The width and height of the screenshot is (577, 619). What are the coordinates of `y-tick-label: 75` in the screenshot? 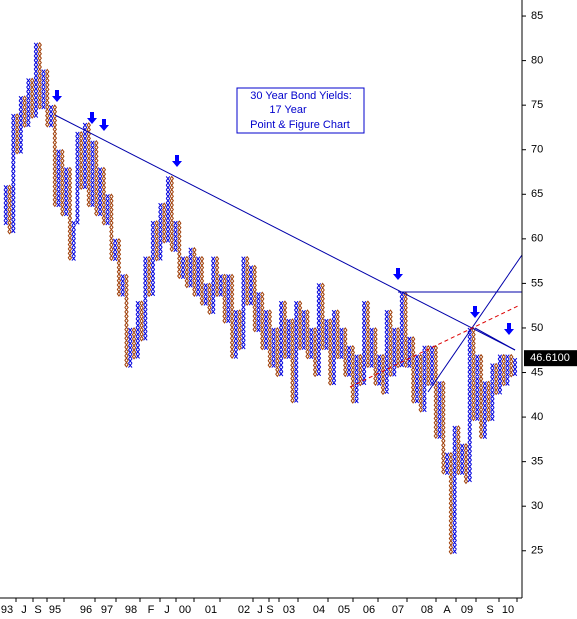 It's located at (537, 105).